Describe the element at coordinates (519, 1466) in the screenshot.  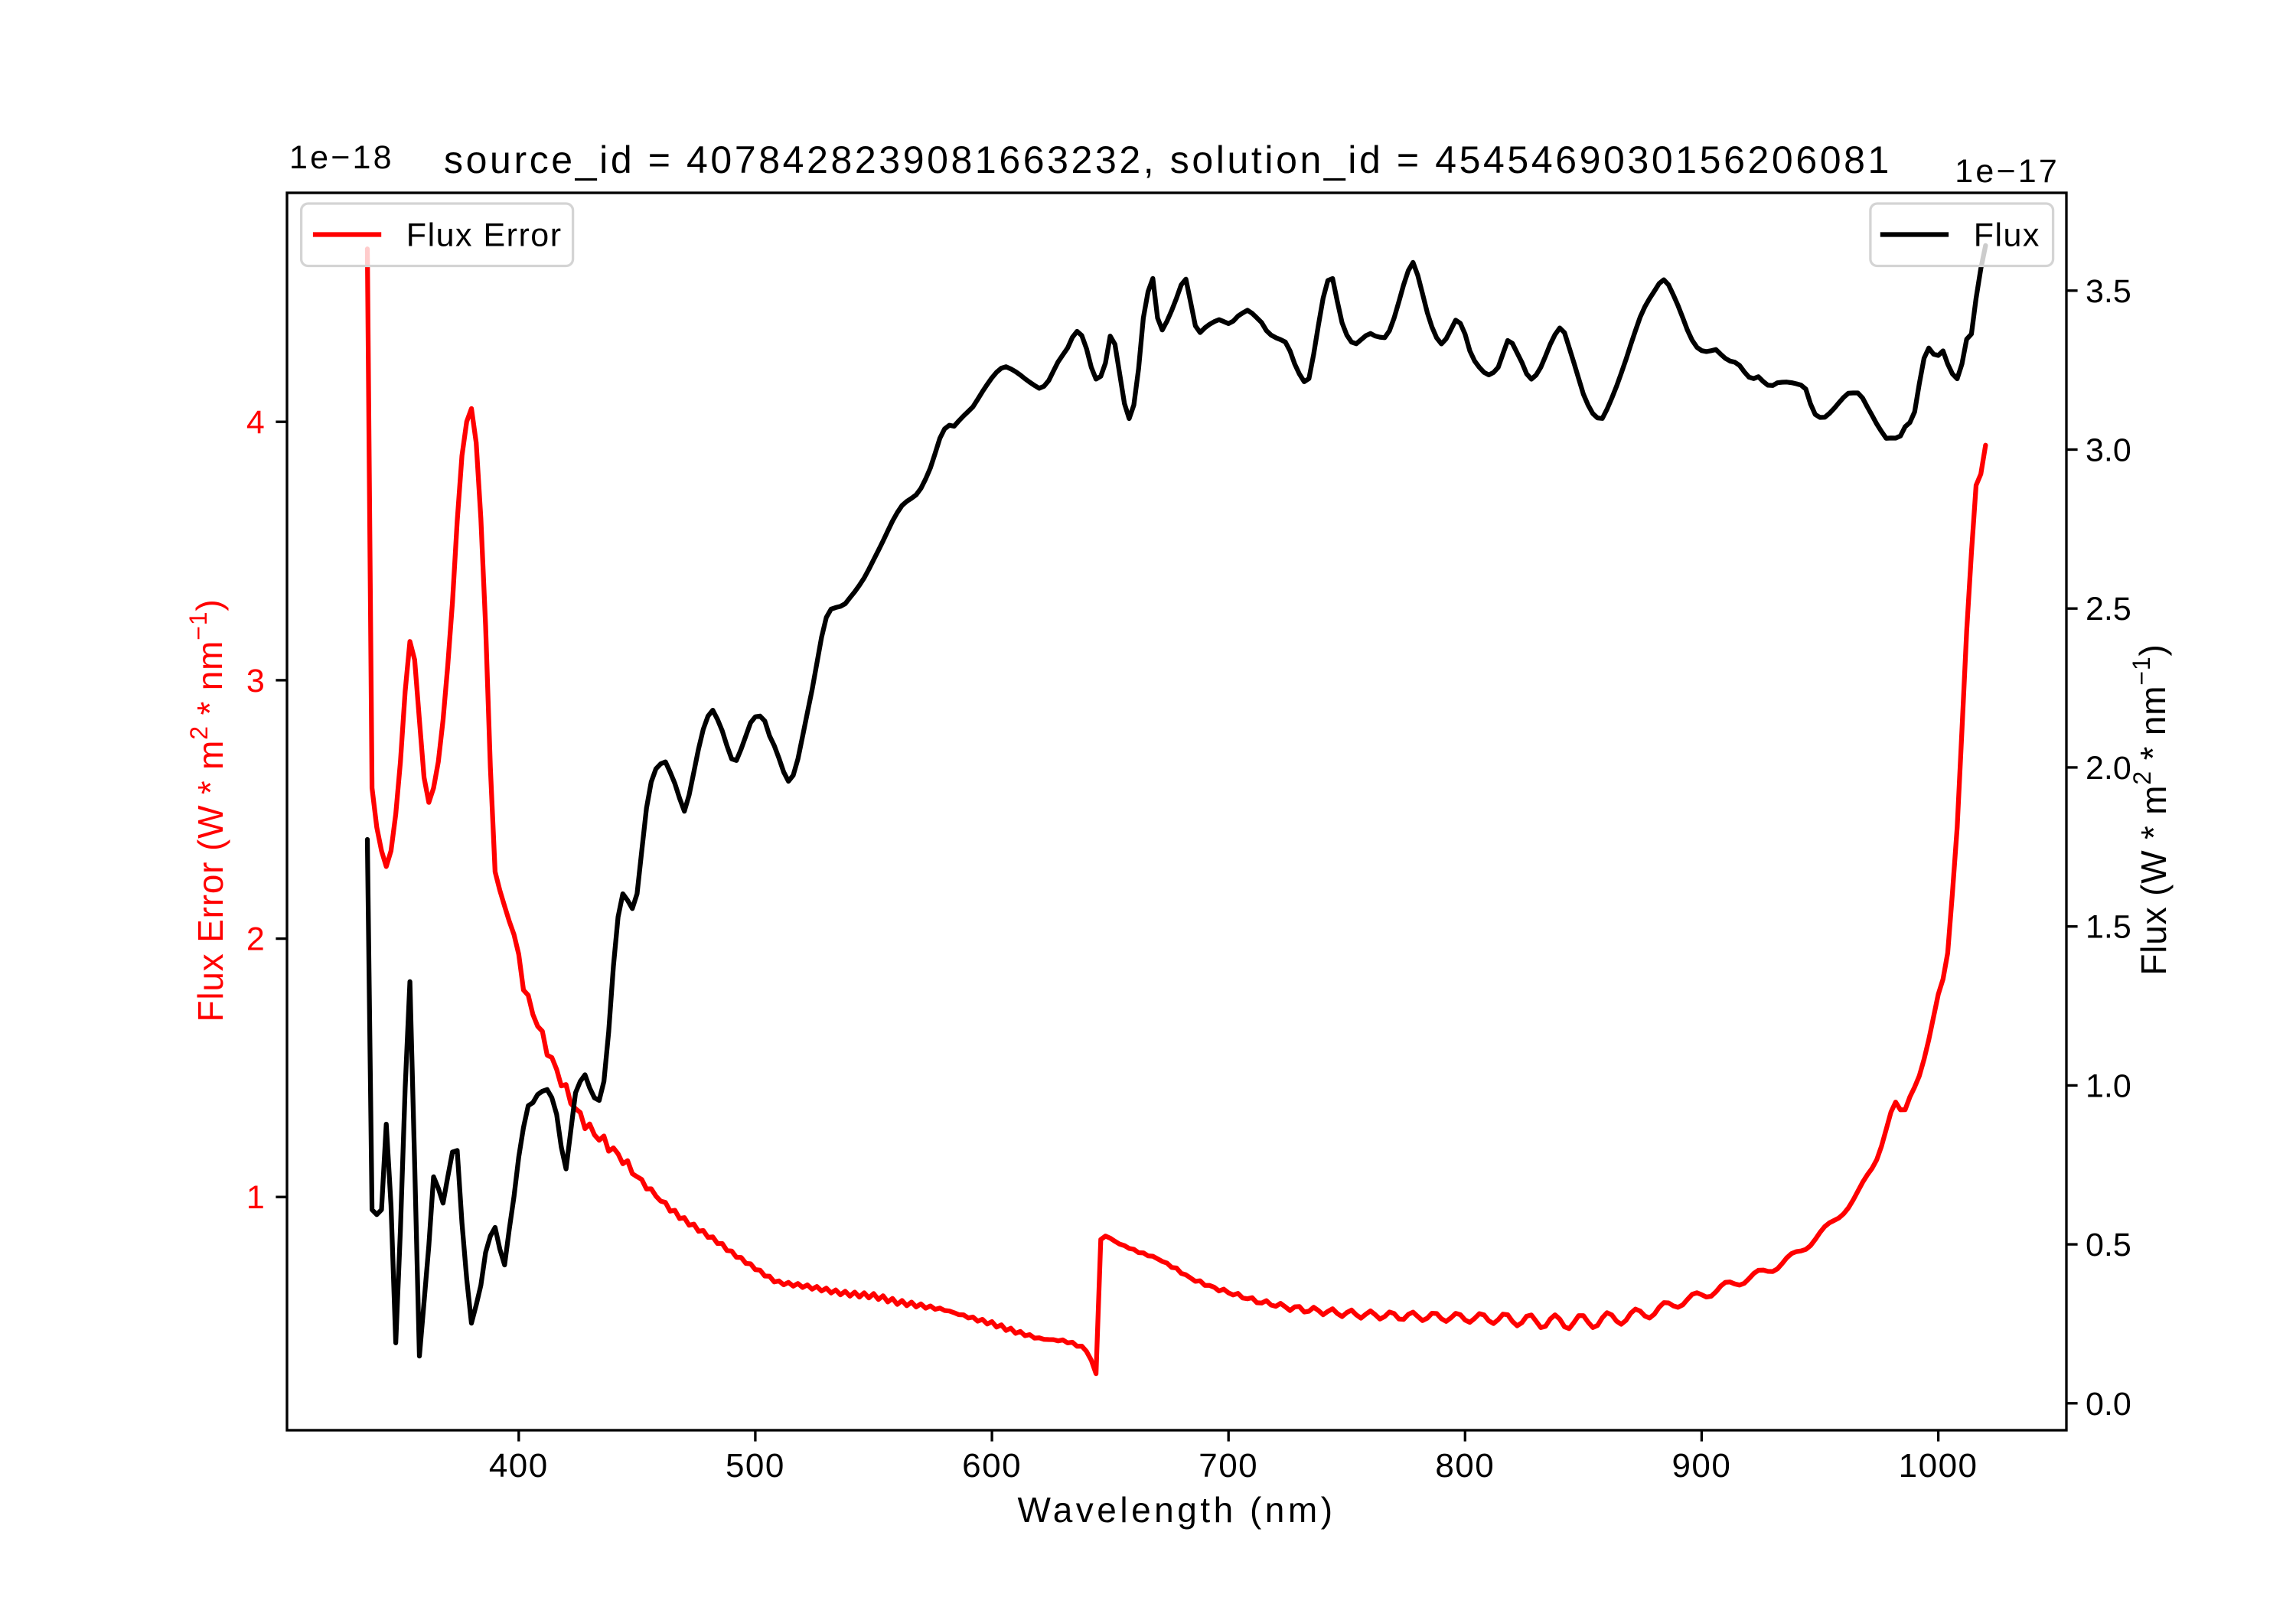
I see `svg-text: 400` at that location.